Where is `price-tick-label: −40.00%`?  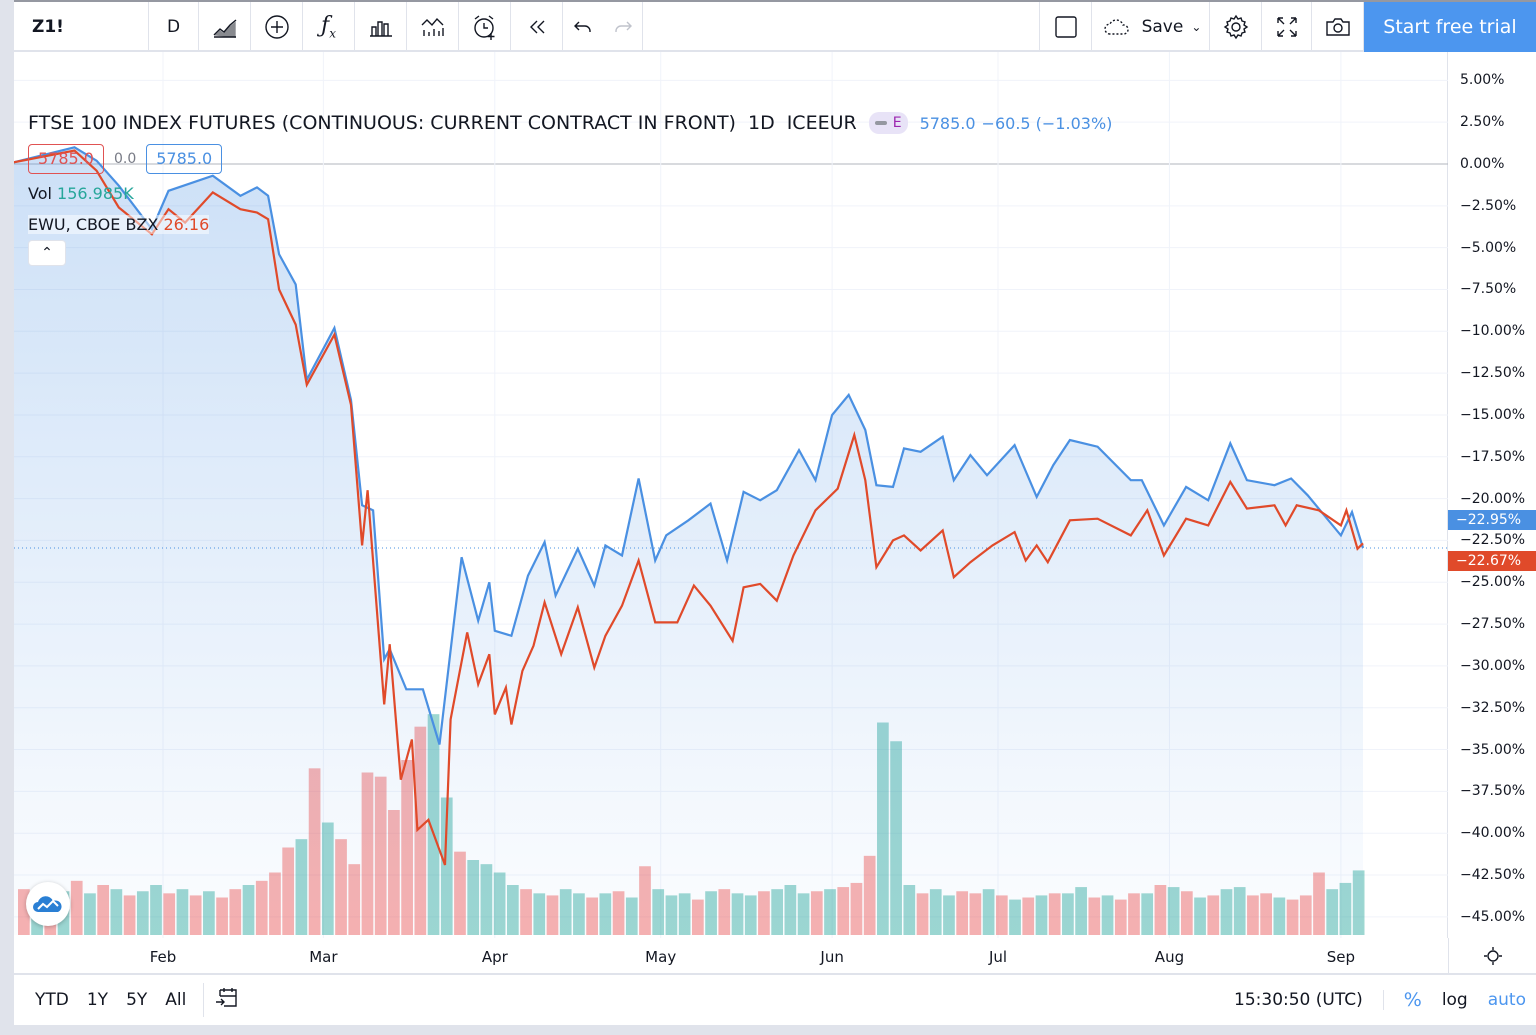
price-tick-label: −40.00% is located at coordinates (1493, 833).